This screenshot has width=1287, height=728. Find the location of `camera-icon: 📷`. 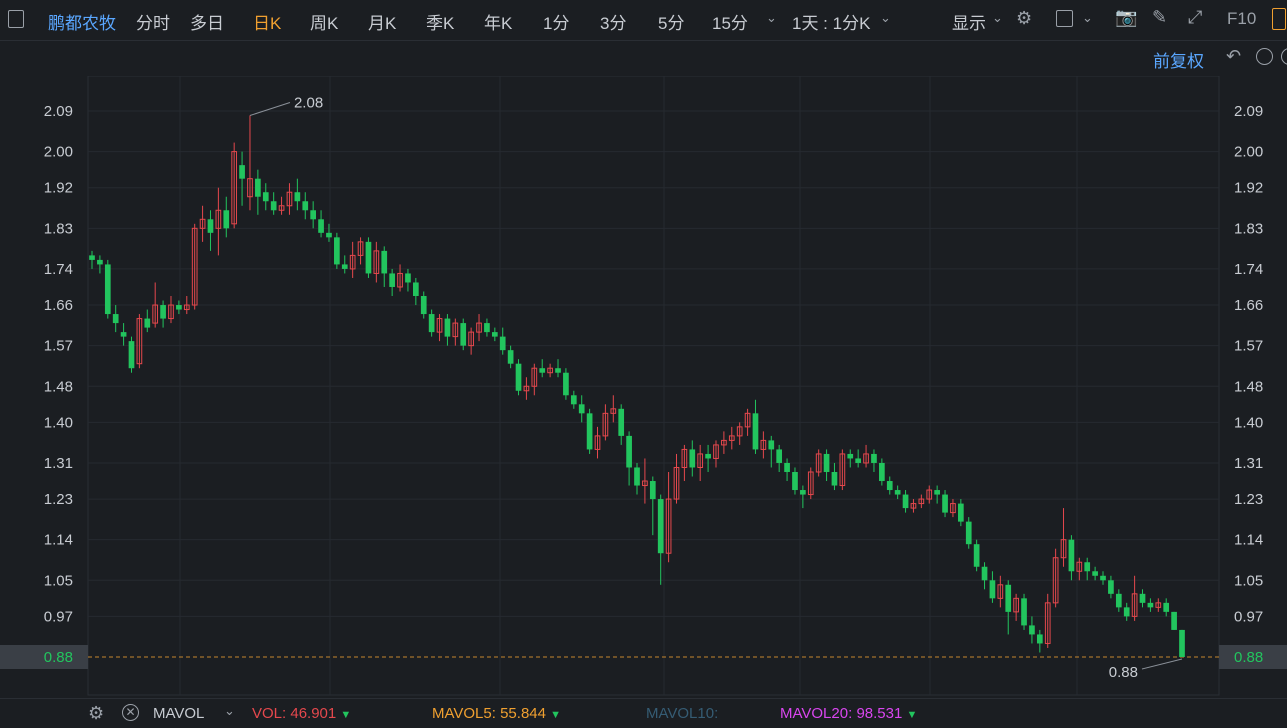

camera-icon: 📷 is located at coordinates (1126, 17).